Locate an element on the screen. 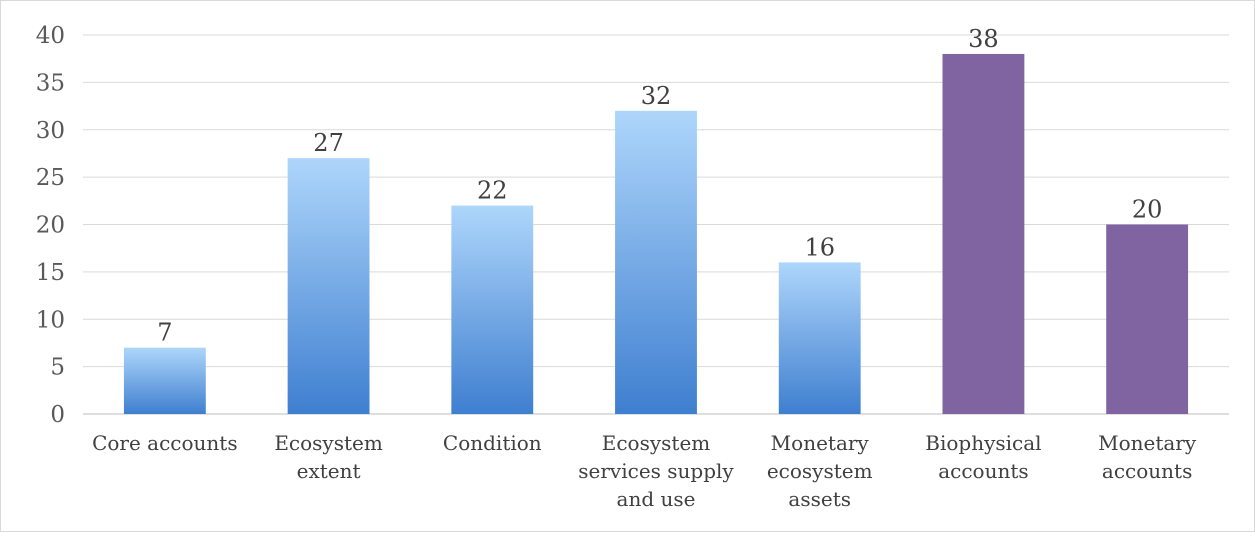 This screenshot has height=536, width=1255. y-tick-label: 40 is located at coordinates (50, 36).